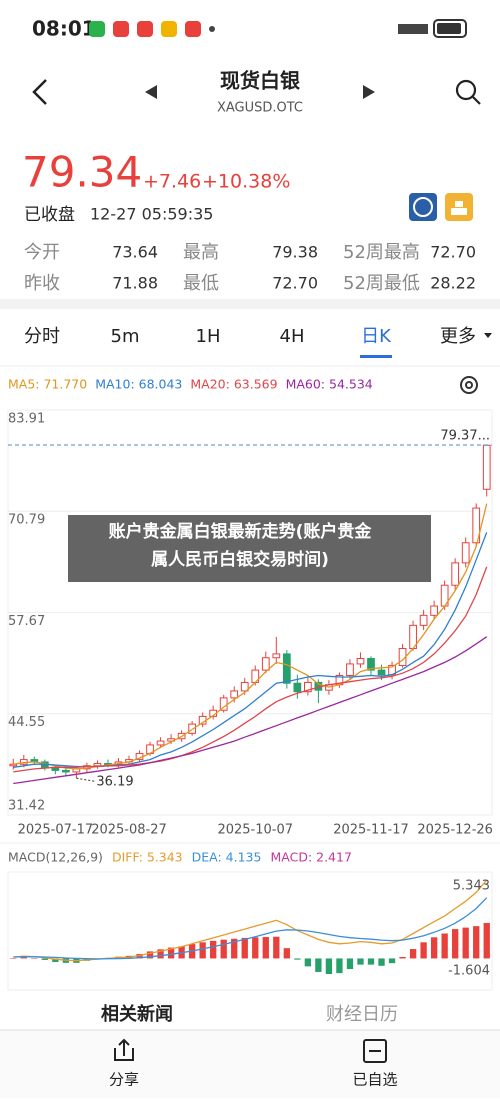 This screenshot has width=500, height=1102. I want to click on x-tick-label: 2025-08-27, so click(129, 830).